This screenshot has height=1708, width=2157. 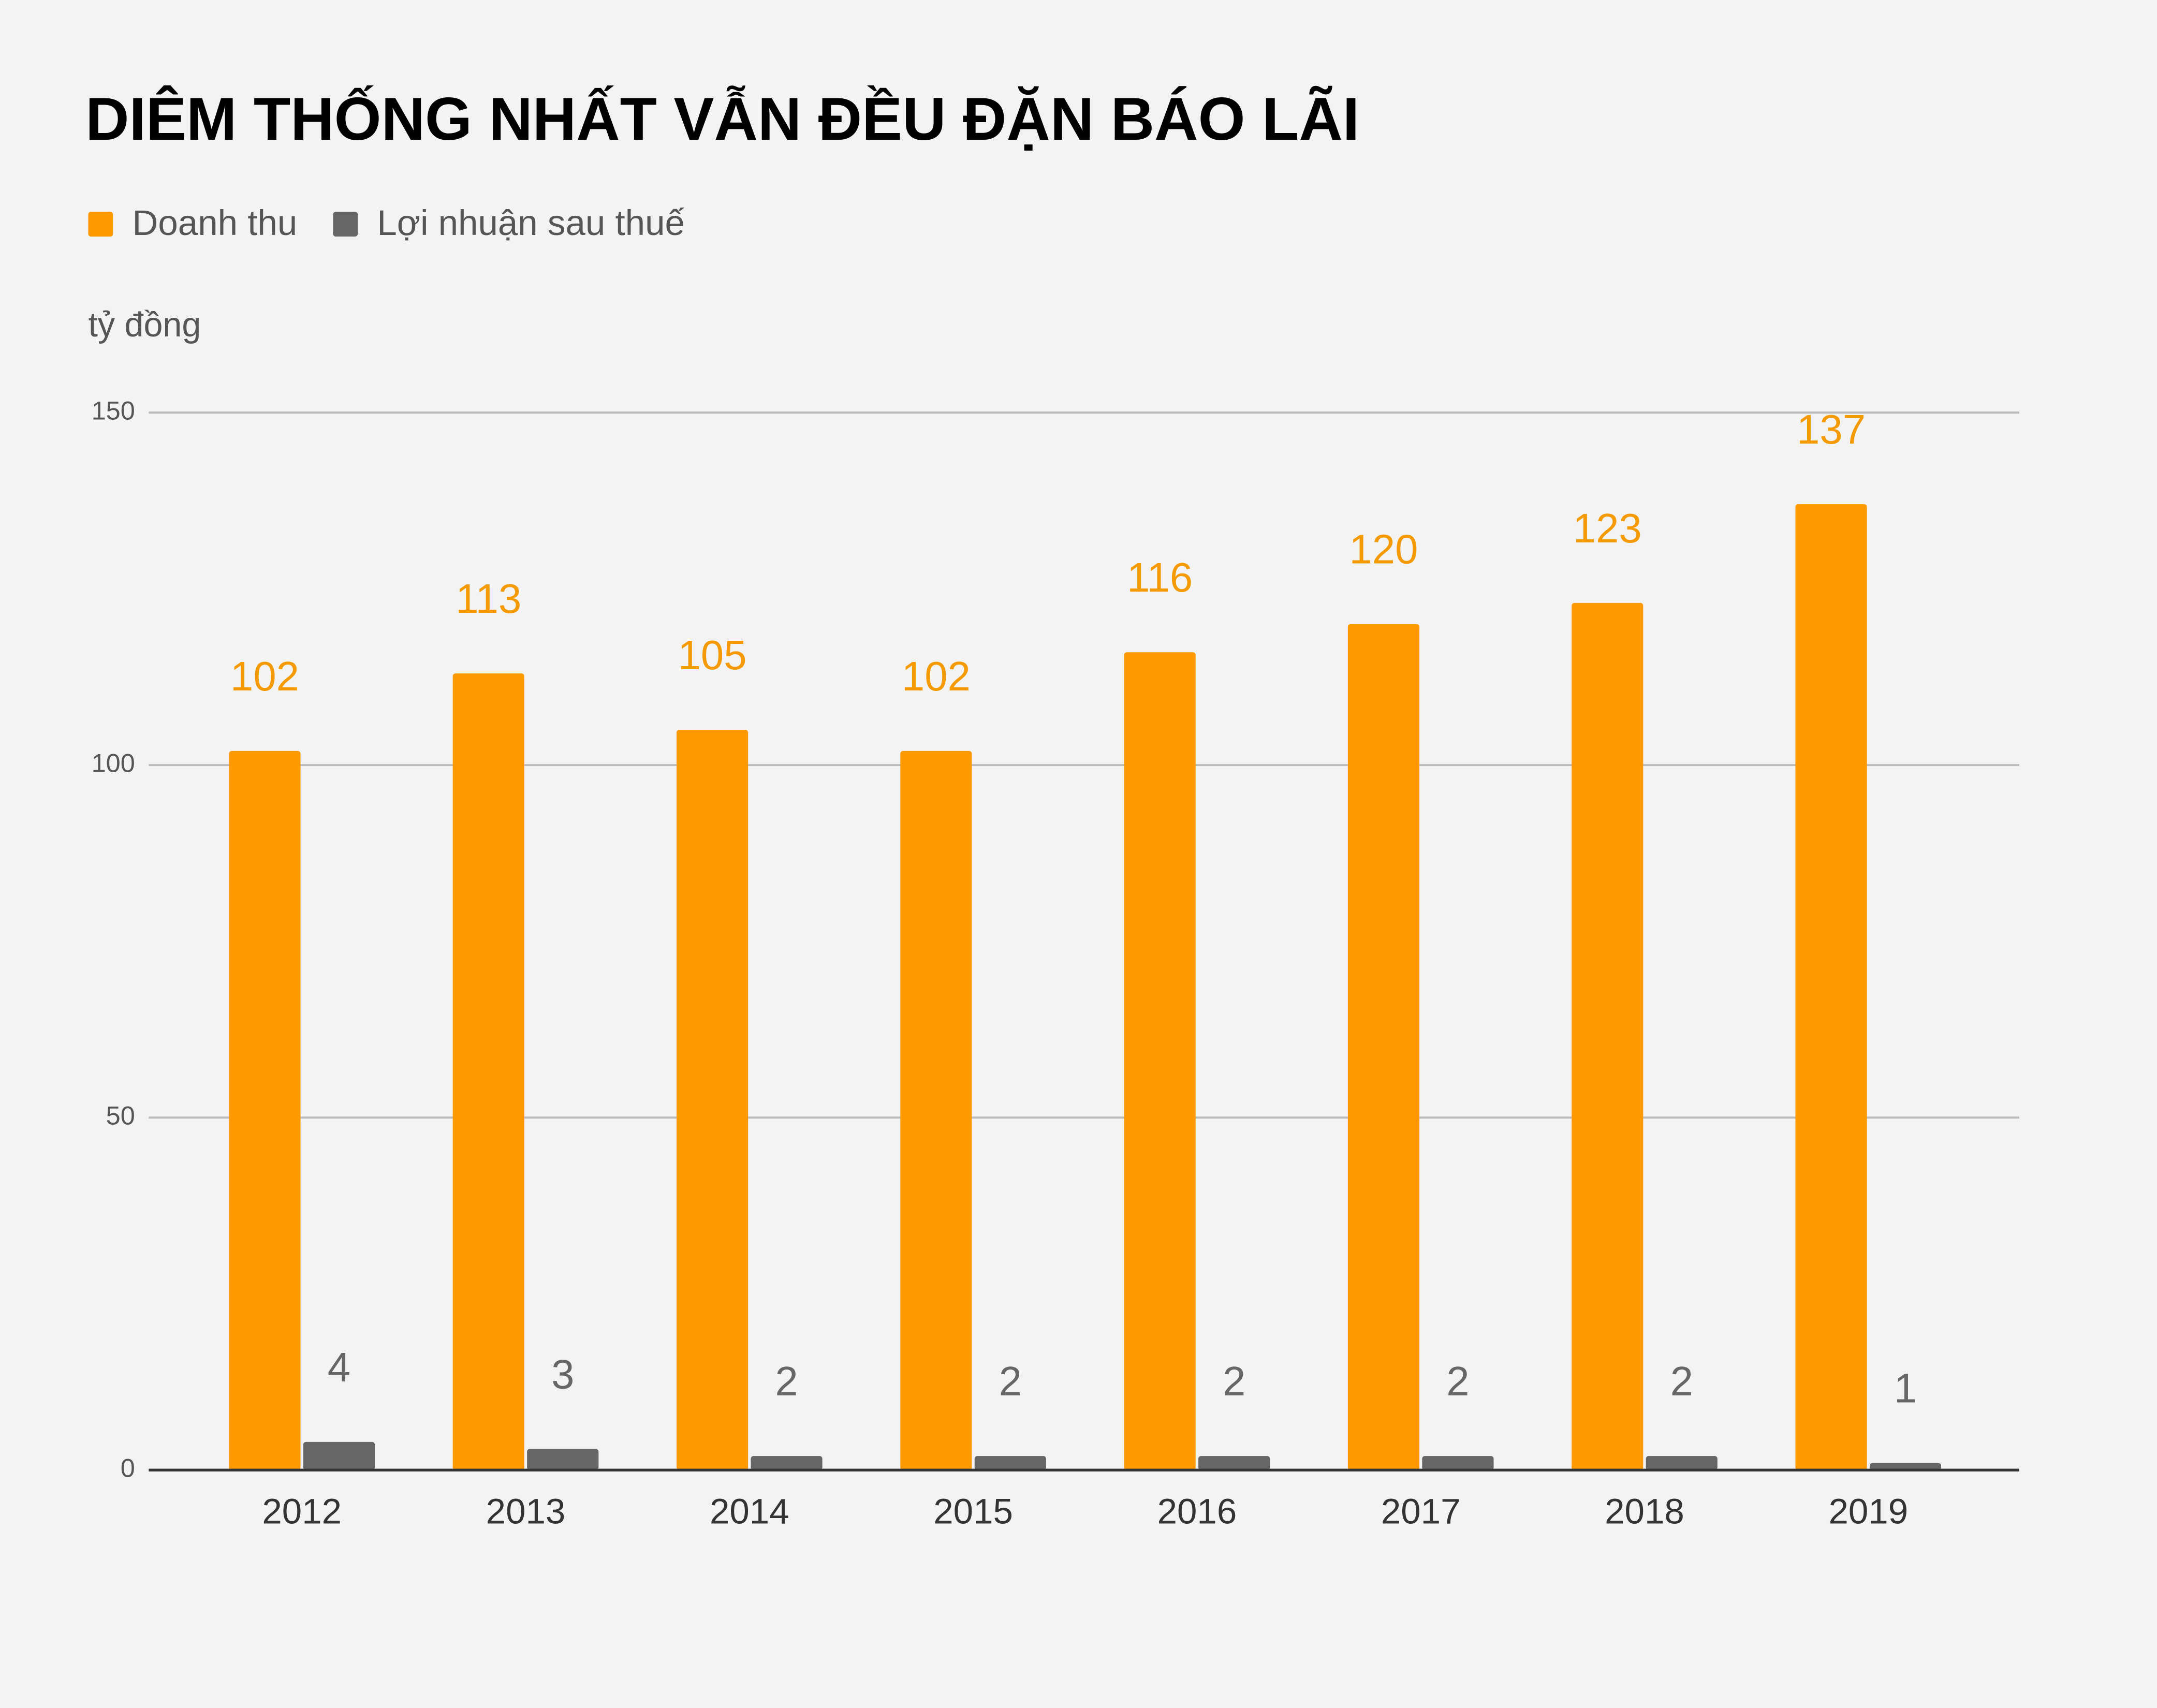 I want to click on data-label: 113, so click(x=488, y=599).